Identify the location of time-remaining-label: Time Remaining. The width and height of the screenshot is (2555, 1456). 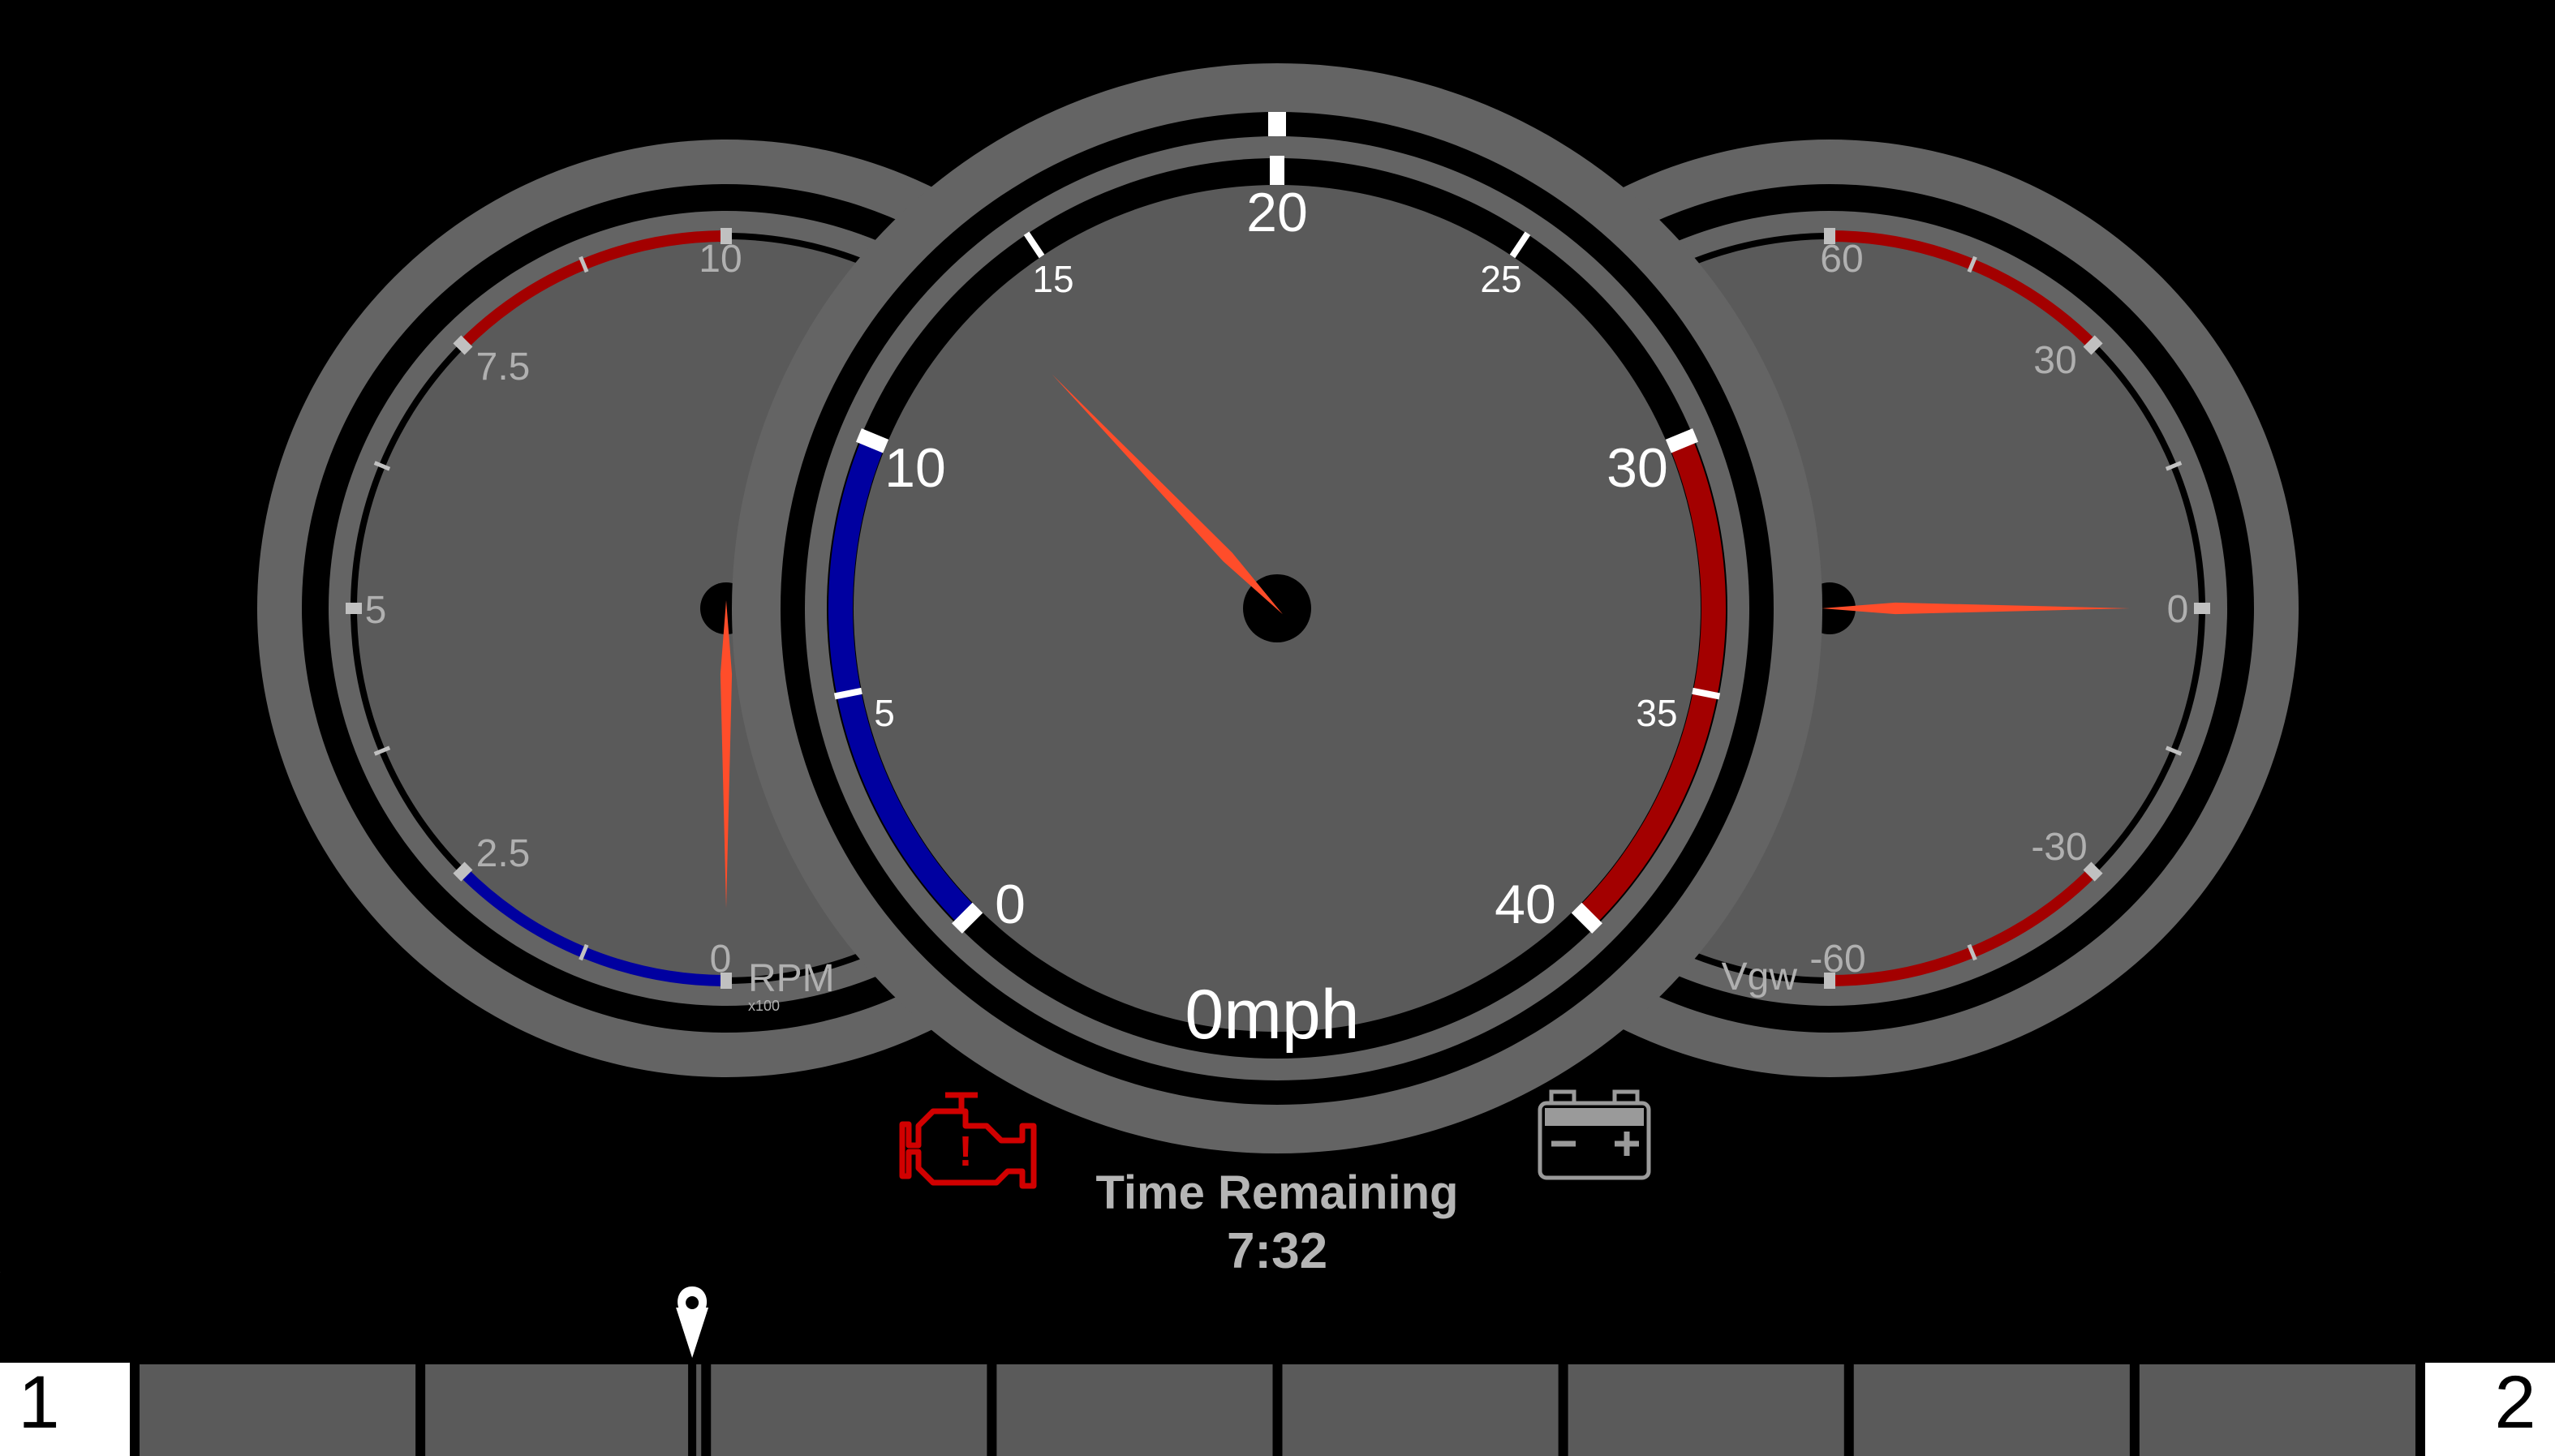
(1277, 1192).